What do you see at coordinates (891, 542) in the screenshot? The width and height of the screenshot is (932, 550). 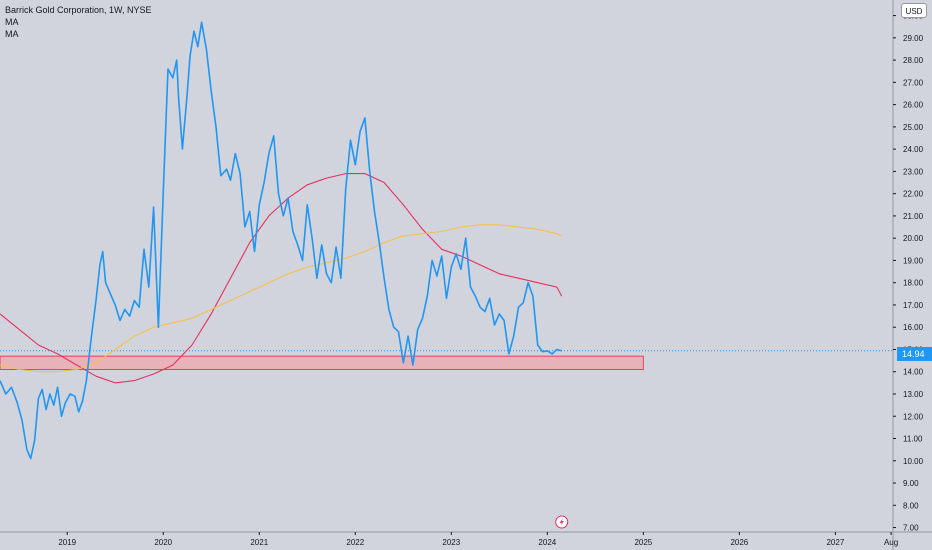 I see `x-tick-label: Aug` at bounding box center [891, 542].